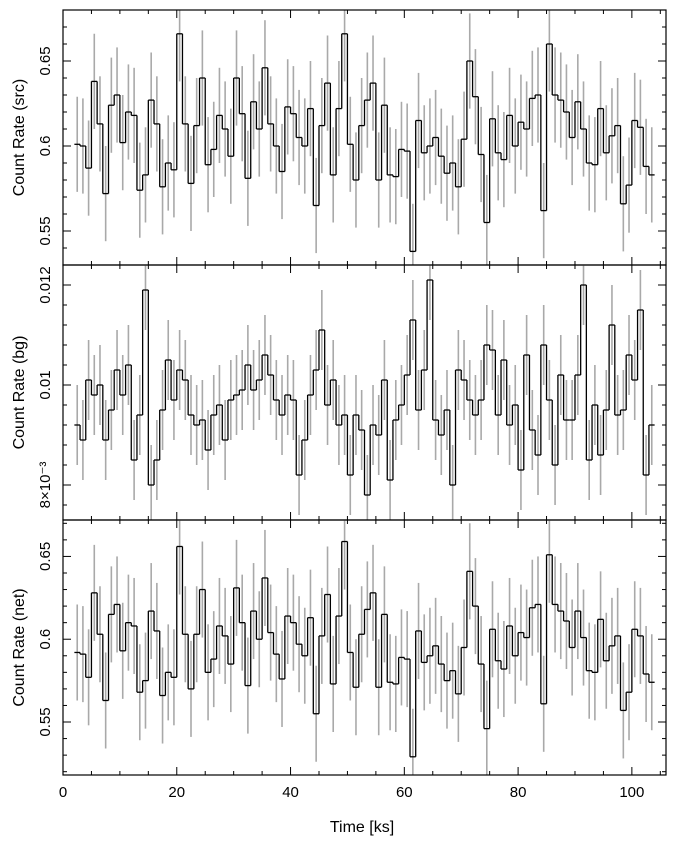  What do you see at coordinates (362, 827) in the screenshot?
I see `x-axis-label: Time [ks]` at bounding box center [362, 827].